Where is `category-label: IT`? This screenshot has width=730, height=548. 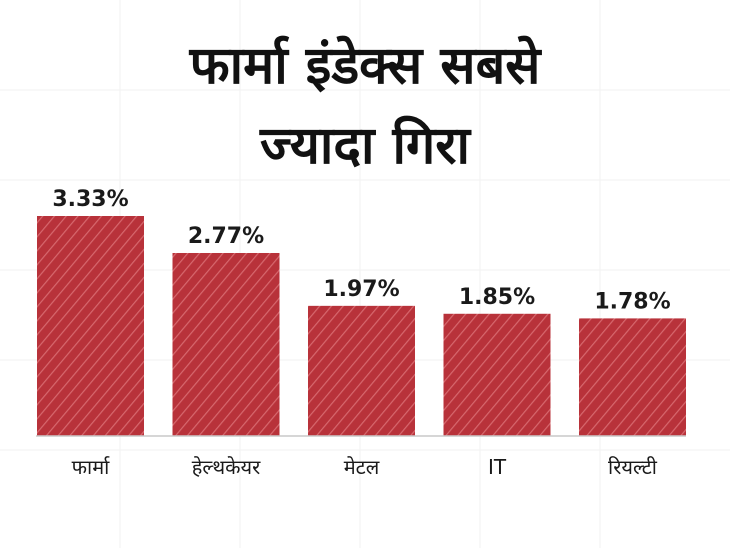
category-label: IT is located at coordinates (497, 467).